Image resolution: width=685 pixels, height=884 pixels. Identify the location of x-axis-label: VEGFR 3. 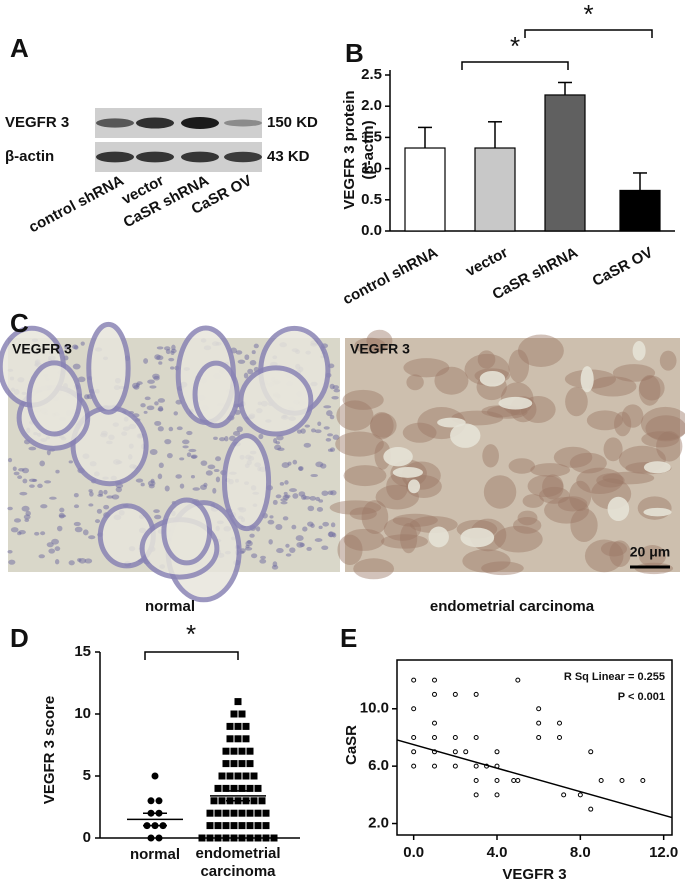
(534, 874).